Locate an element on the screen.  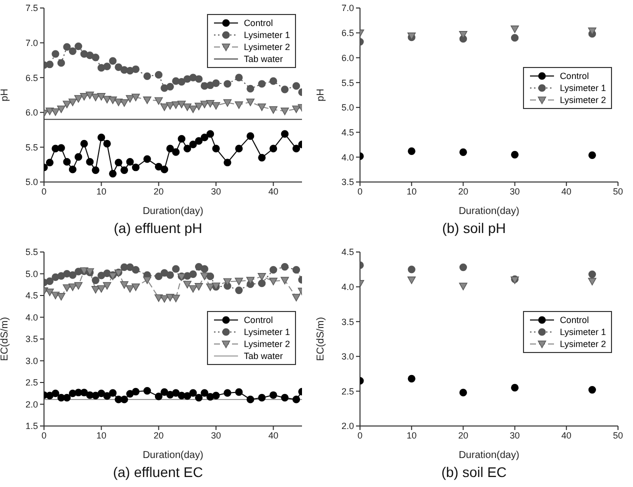
text: (b) soil pH is located at coordinates (474, 228).